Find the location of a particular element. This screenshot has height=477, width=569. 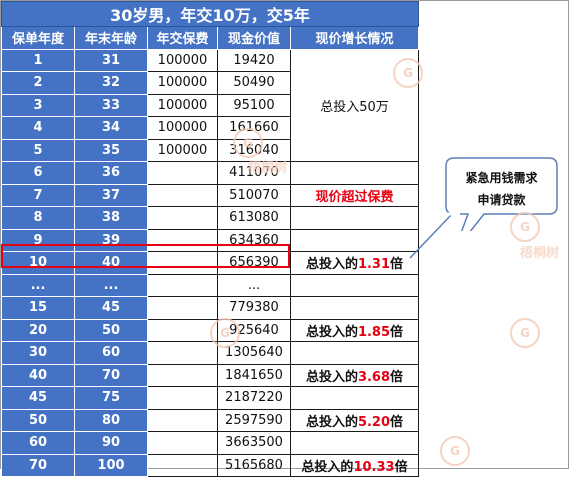

header-row: 保单年度 年末年龄 年交保费 现金价值 现价增长情况 is located at coordinates (210, 38).